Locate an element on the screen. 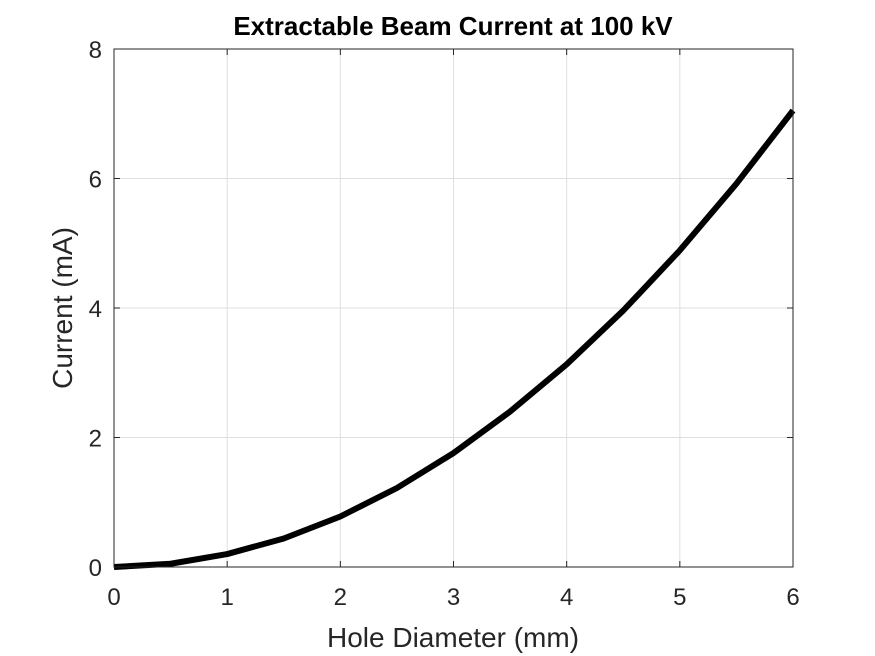 This screenshot has height=656, width=875. chart-title: Extractable Beam Current at 100 kV is located at coordinates (453, 26).